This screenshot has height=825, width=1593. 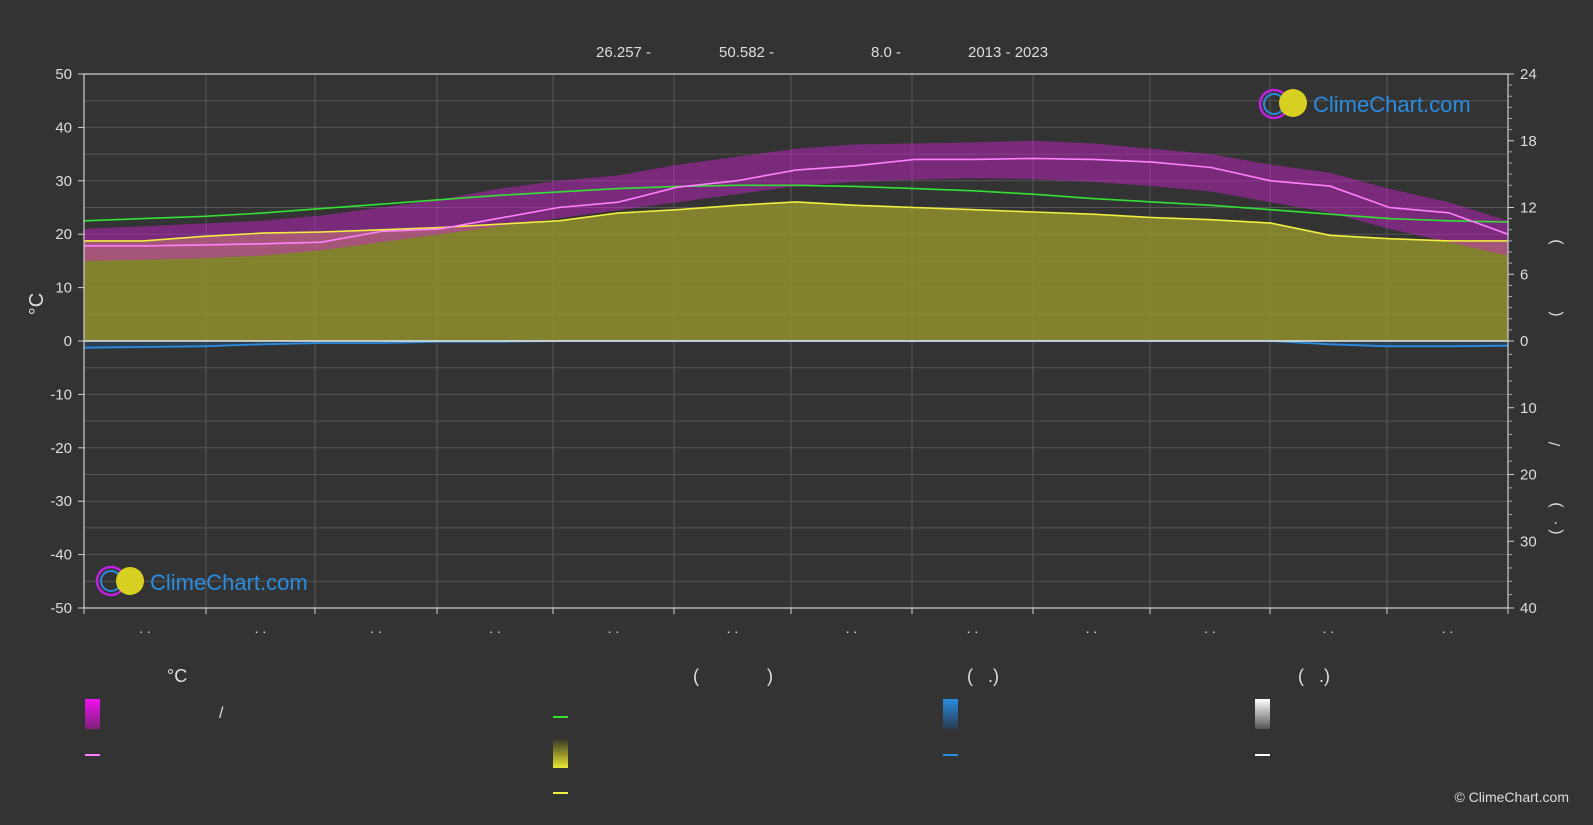 I want to click on legend-col2-head-open: (, so click(x=696, y=676).